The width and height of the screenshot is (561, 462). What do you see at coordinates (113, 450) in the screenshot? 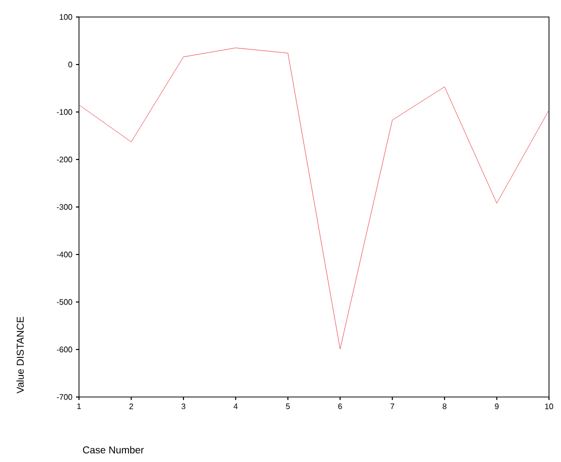
I see `x-axis-title: Case Number` at bounding box center [113, 450].